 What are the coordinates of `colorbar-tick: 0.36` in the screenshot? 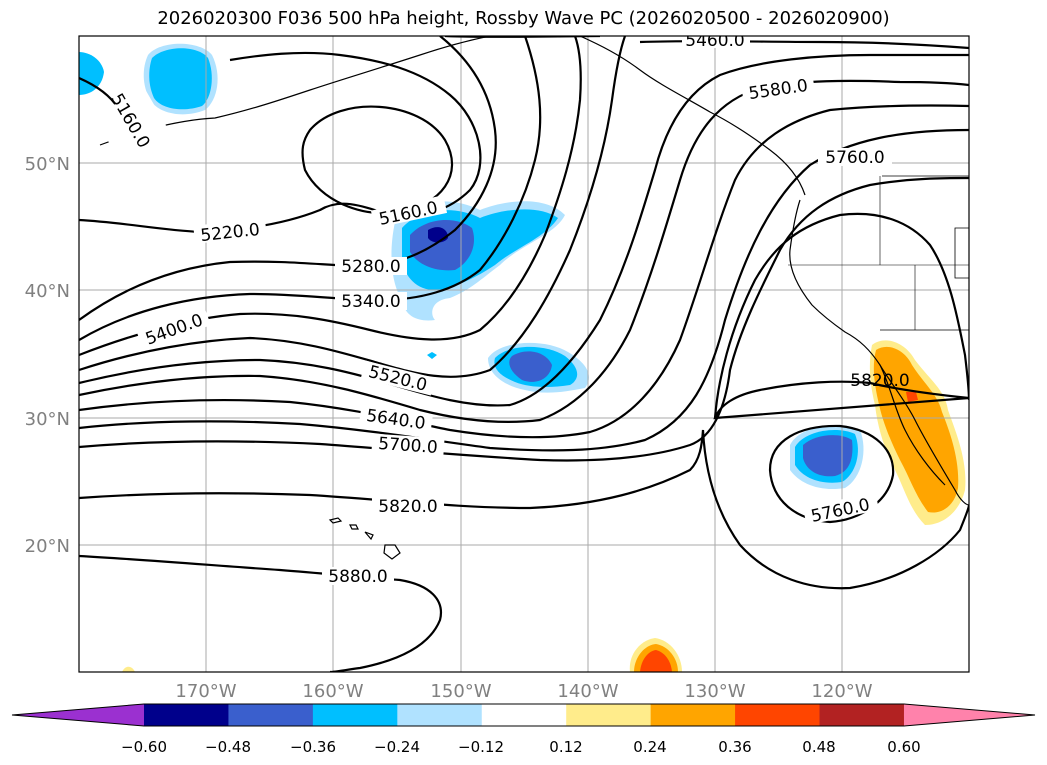 It's located at (734, 747).